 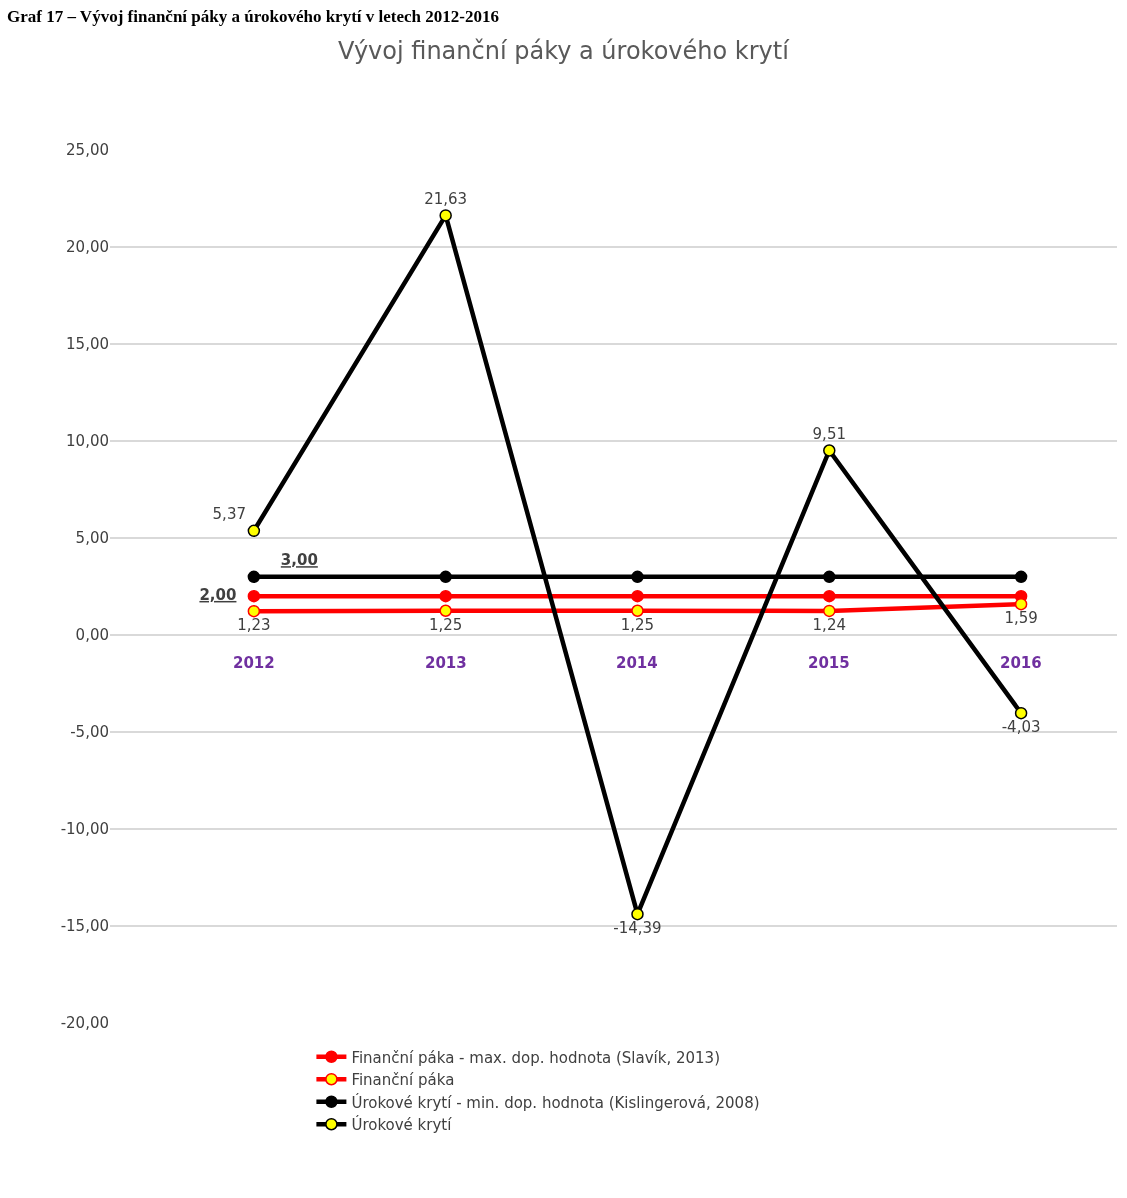 What do you see at coordinates (87, 441) in the screenshot?
I see `y-tick-label: 10,00` at bounding box center [87, 441].